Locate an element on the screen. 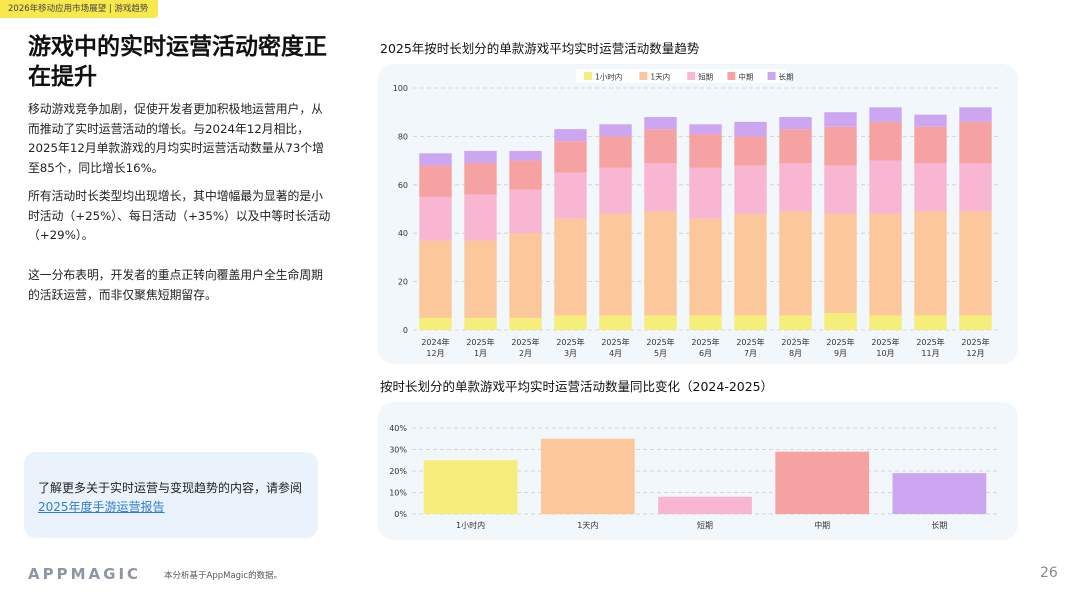 This screenshot has height=608, width=1080. x-tick-label: 短期 is located at coordinates (705, 525).